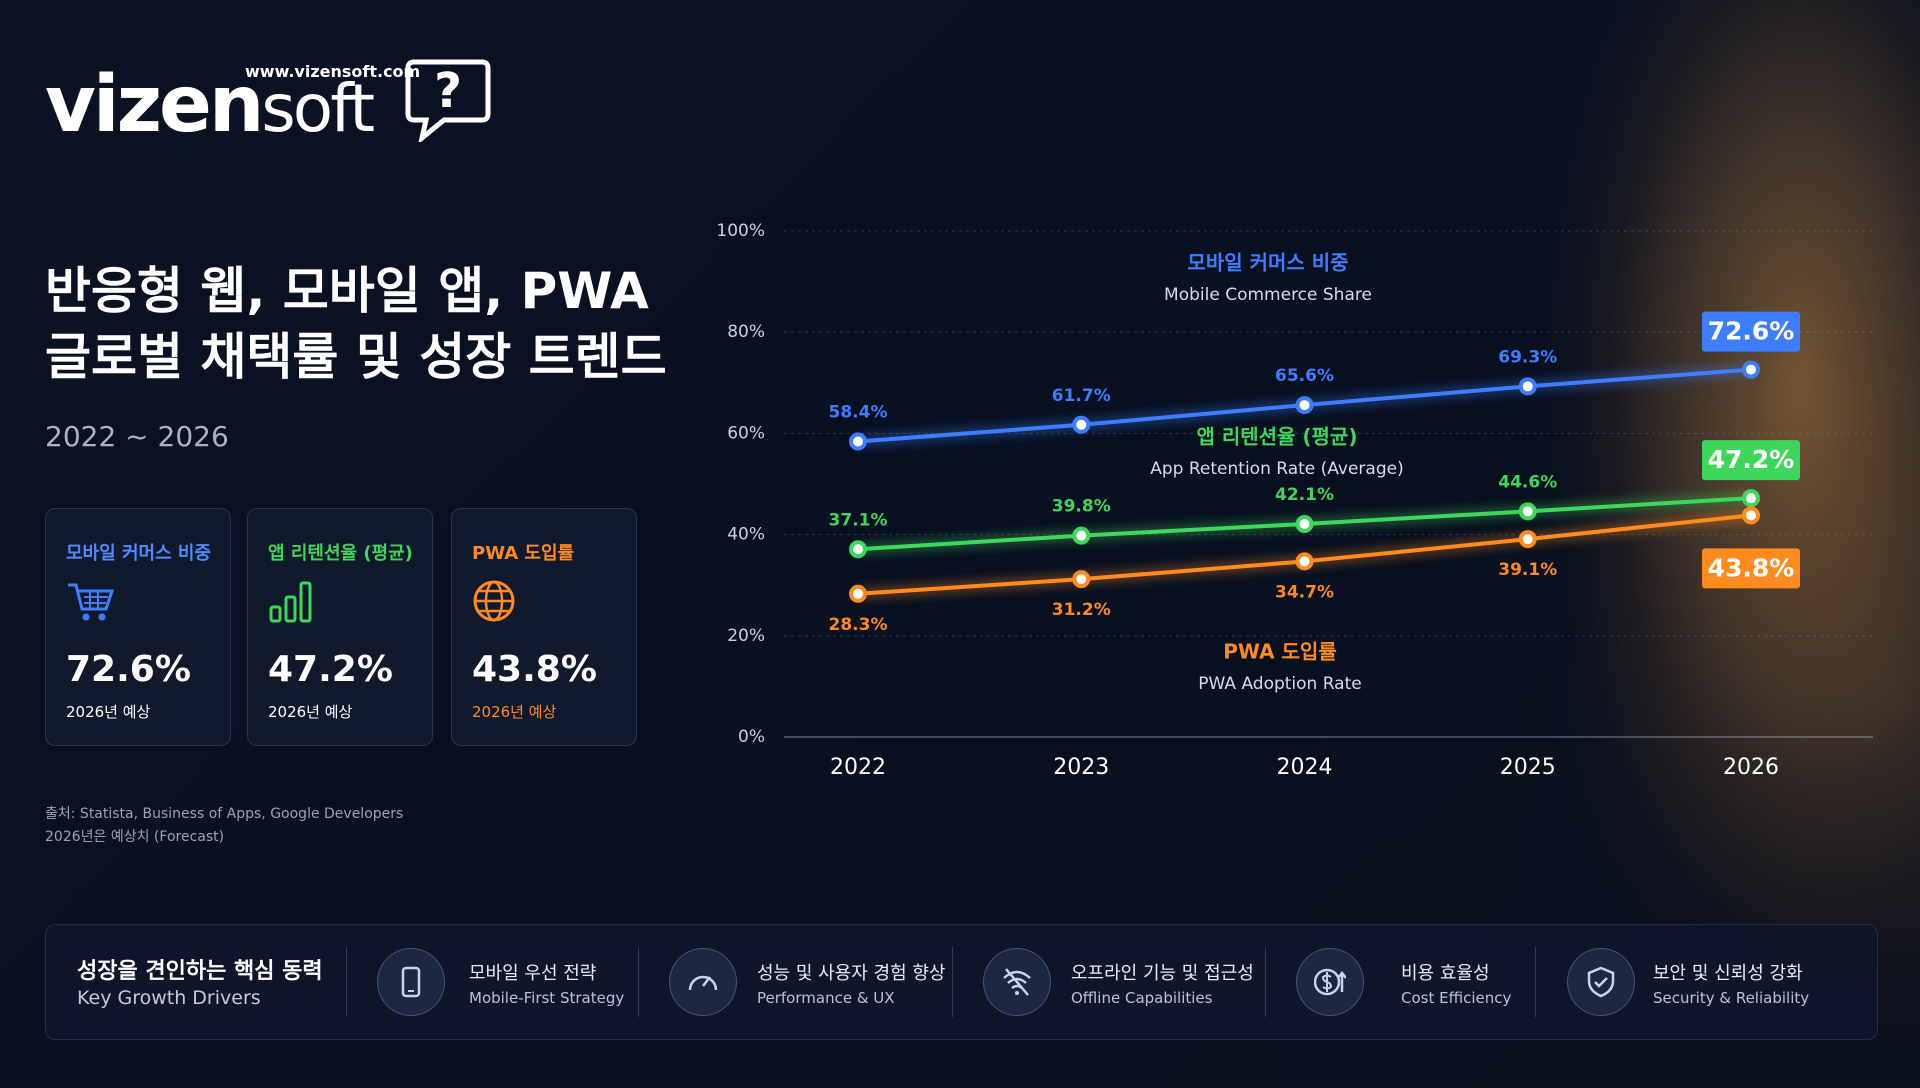  I want to click on value-label: 44.6%, so click(1527, 482).